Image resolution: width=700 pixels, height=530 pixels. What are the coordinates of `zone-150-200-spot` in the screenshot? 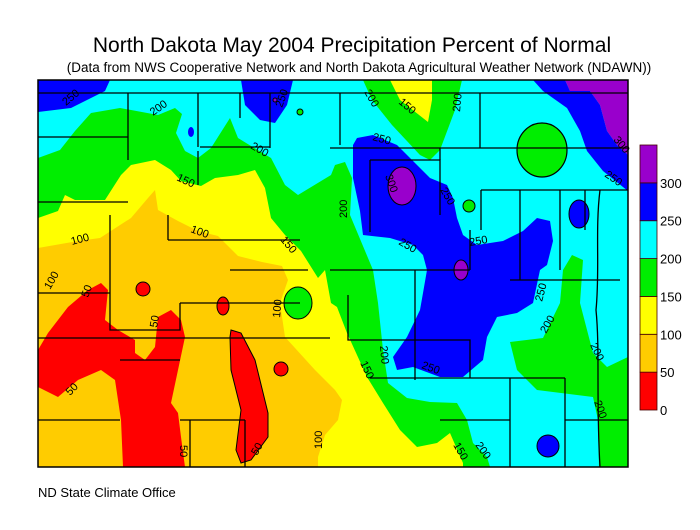 It's located at (469, 206).